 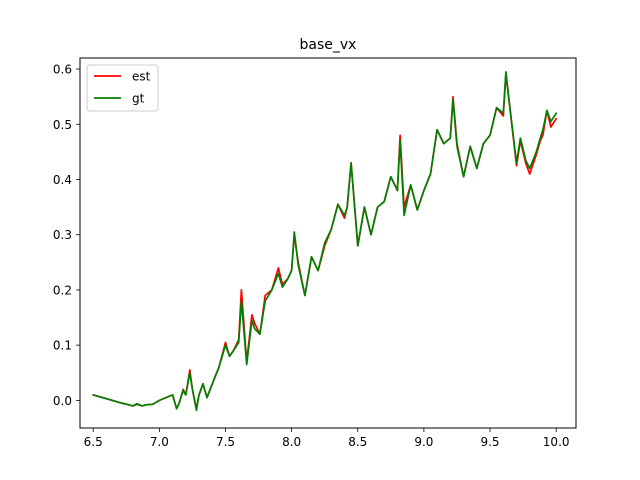 I want to click on y-tick-label: 0.4, so click(x=62, y=180).